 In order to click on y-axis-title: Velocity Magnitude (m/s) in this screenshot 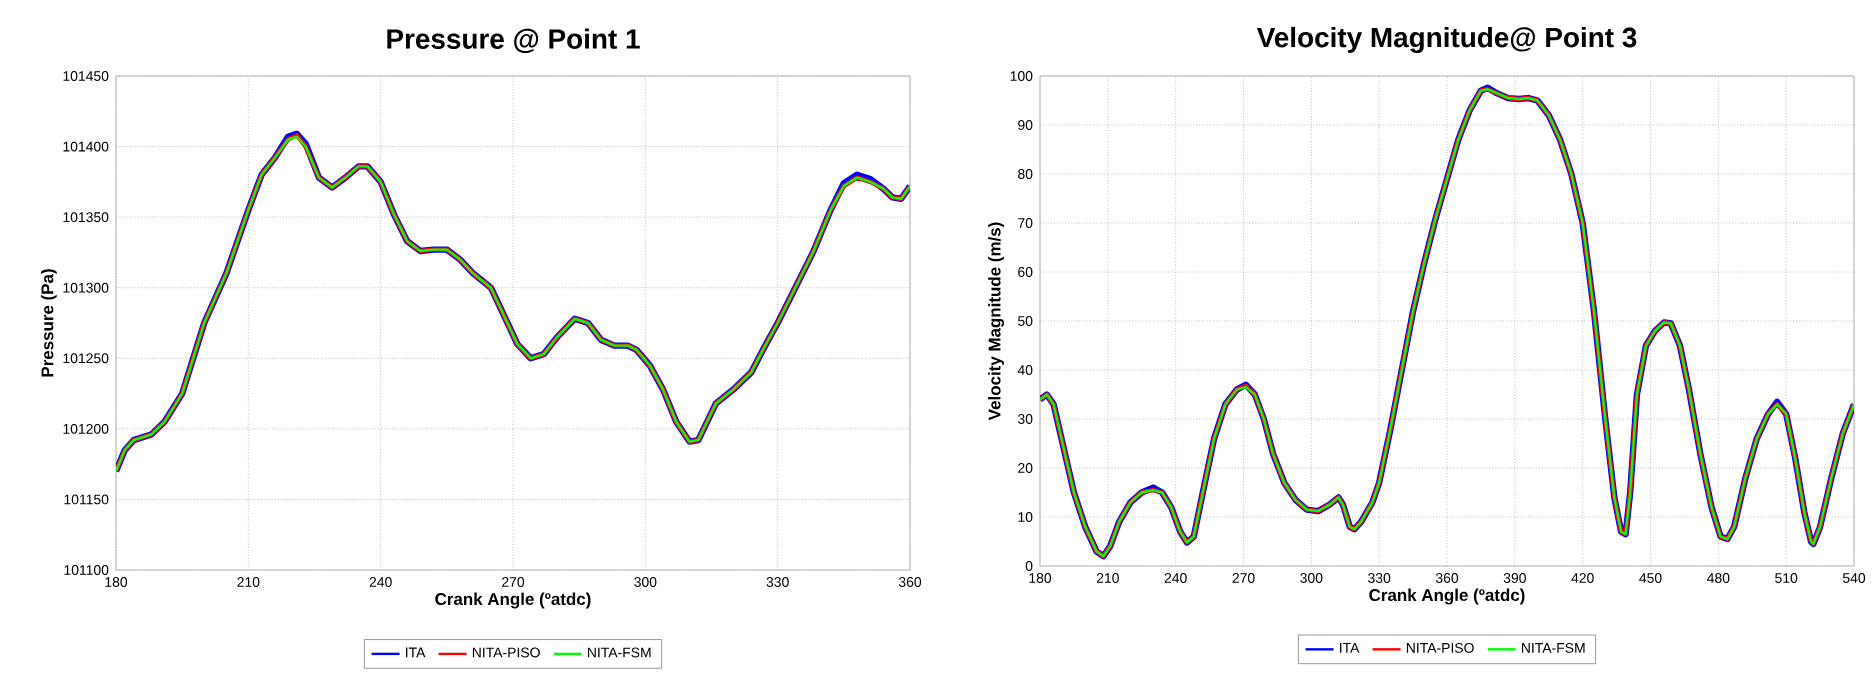, I will do `click(996, 321)`.